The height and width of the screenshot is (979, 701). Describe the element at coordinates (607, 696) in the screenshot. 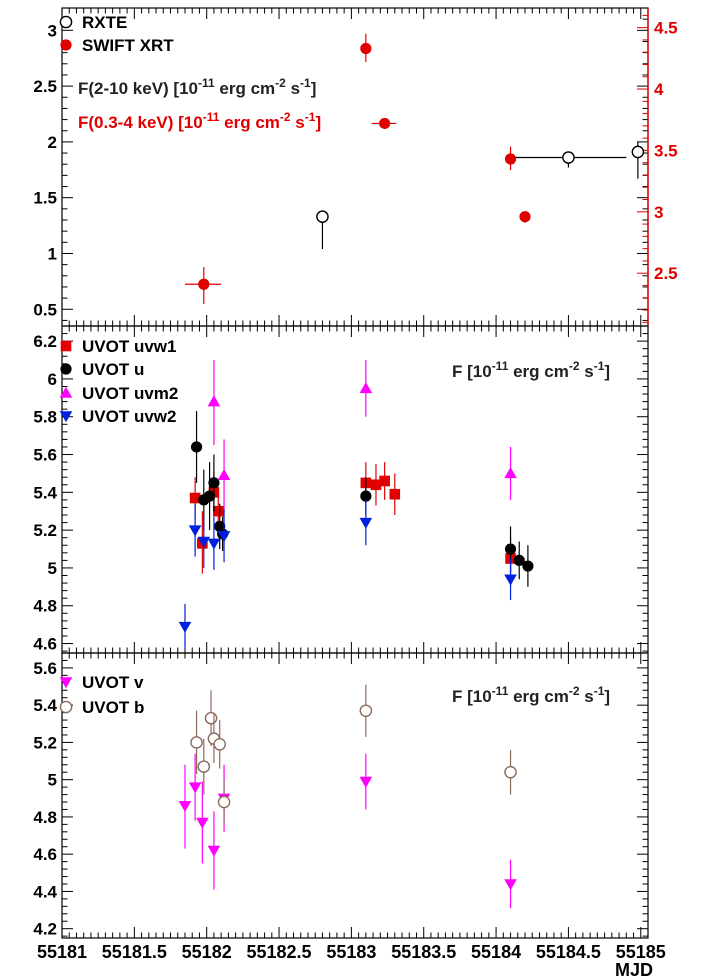

I see `annotation-text: ]` at that location.